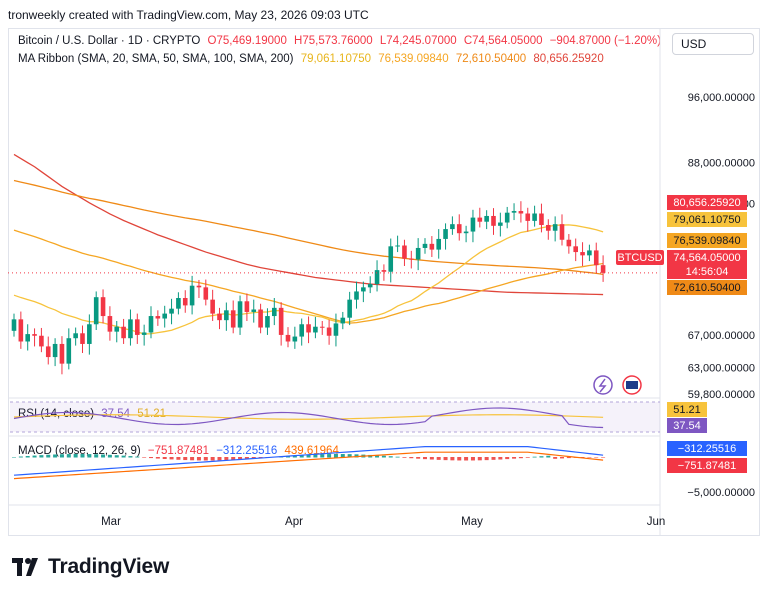 This screenshot has height=595, width=768. I want to click on y-tick-label: 96,000.00000, so click(721, 98).